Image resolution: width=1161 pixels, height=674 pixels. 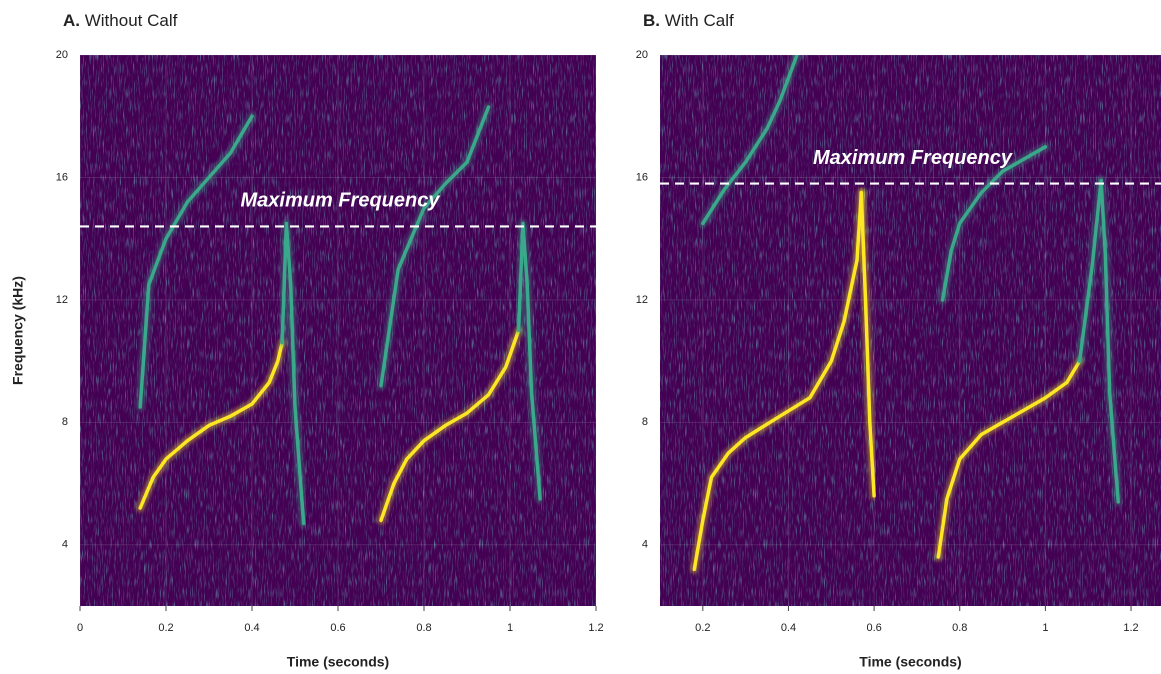 What do you see at coordinates (699, 20) in the screenshot?
I see `panel-title-text: With Calf` at bounding box center [699, 20].